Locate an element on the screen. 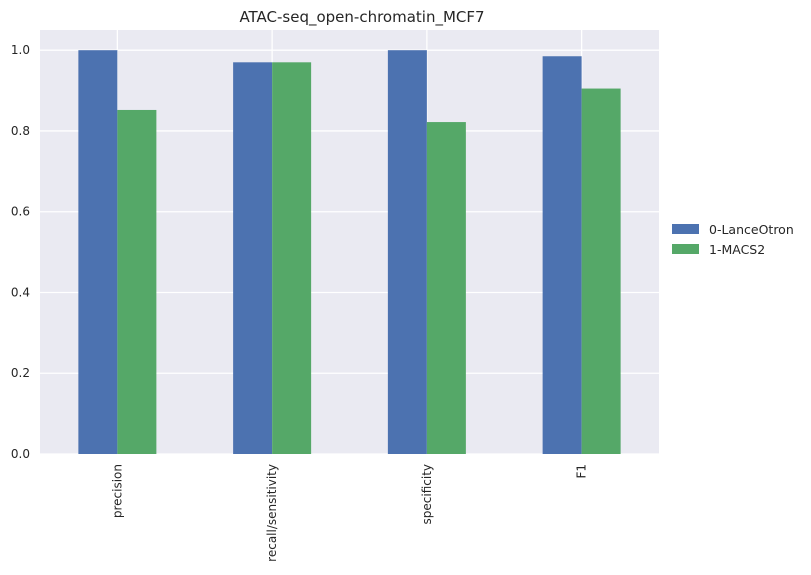  y-tick-label: 0.0 is located at coordinates (20, 454).